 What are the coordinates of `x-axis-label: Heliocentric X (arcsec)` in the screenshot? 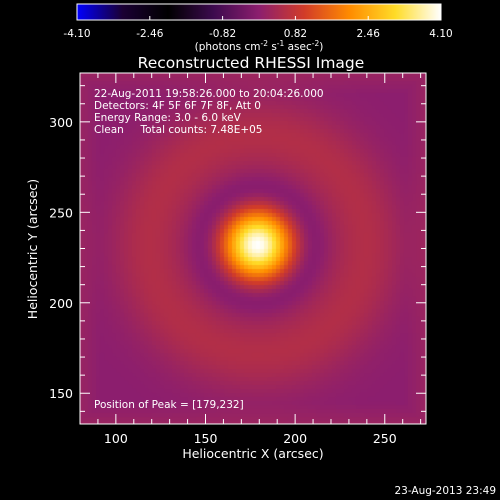 It's located at (252, 453).